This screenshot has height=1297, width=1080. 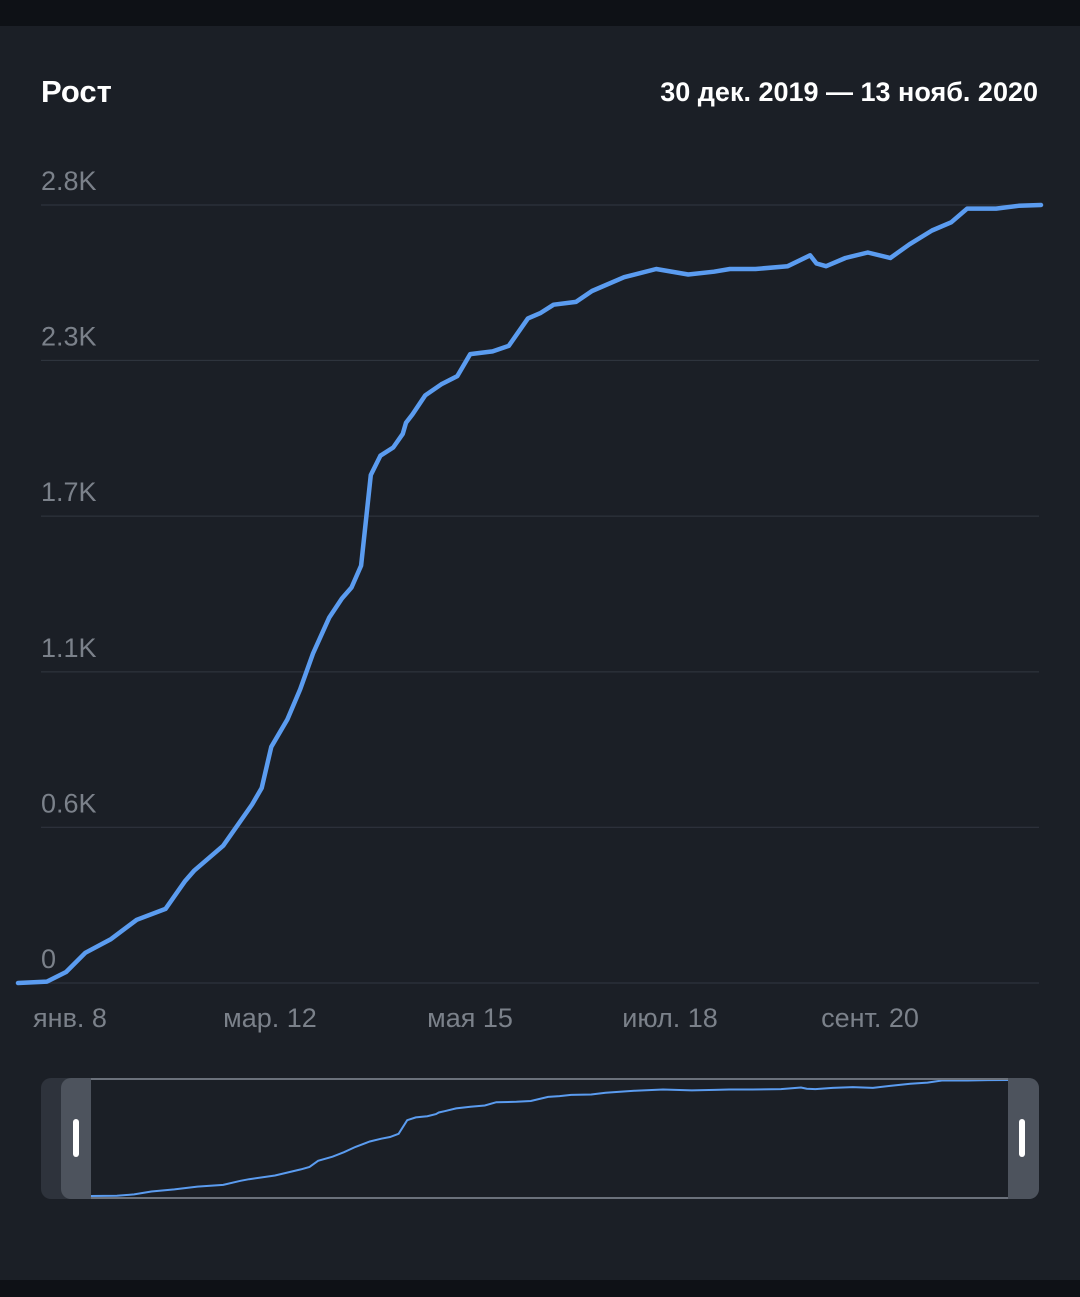 What do you see at coordinates (76, 91) in the screenshot?
I see `chart-title: Рост` at bounding box center [76, 91].